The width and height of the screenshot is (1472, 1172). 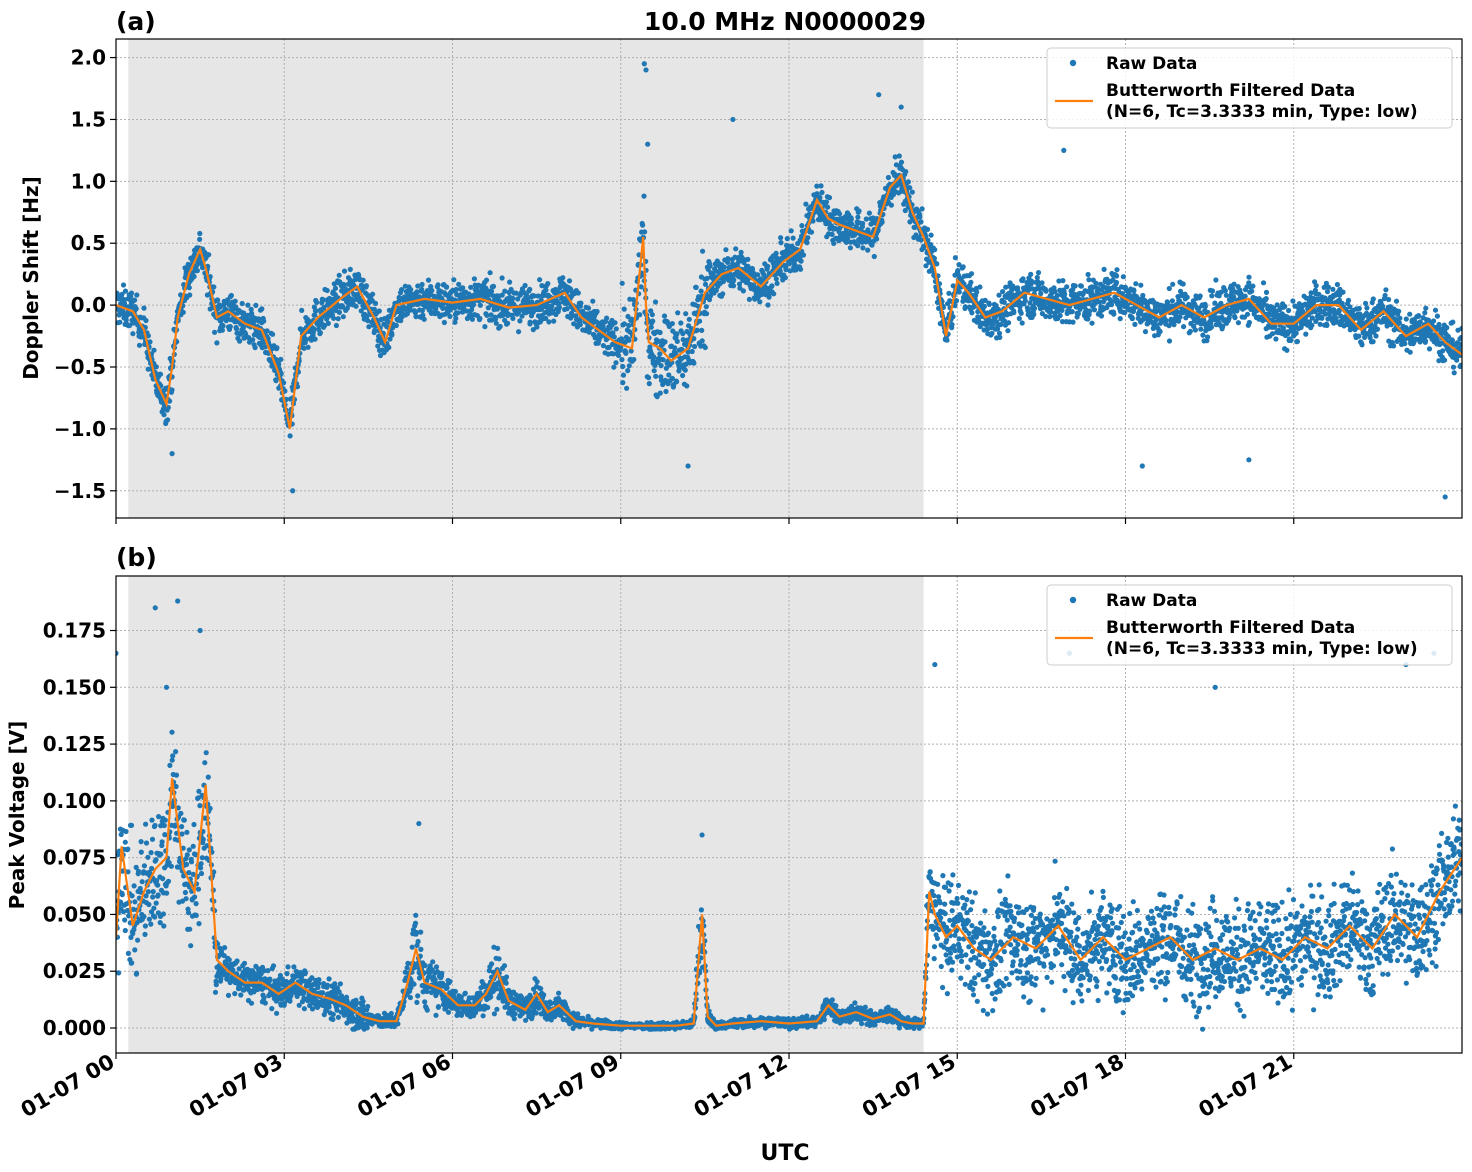 I want to click on panel-b-label: (b), so click(x=136, y=557).